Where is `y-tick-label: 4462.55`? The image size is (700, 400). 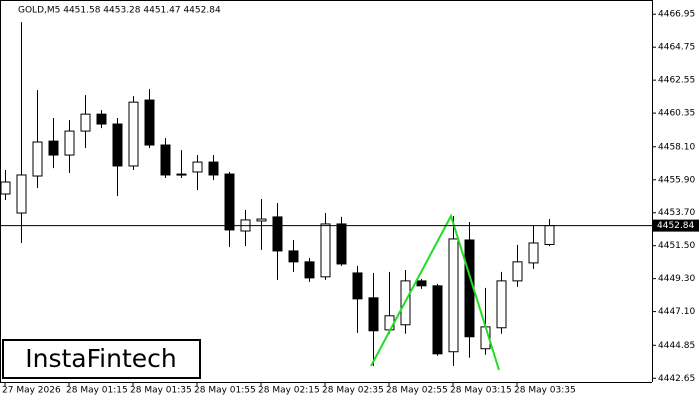
y-tick-label: 4462.55 is located at coordinates (676, 81).